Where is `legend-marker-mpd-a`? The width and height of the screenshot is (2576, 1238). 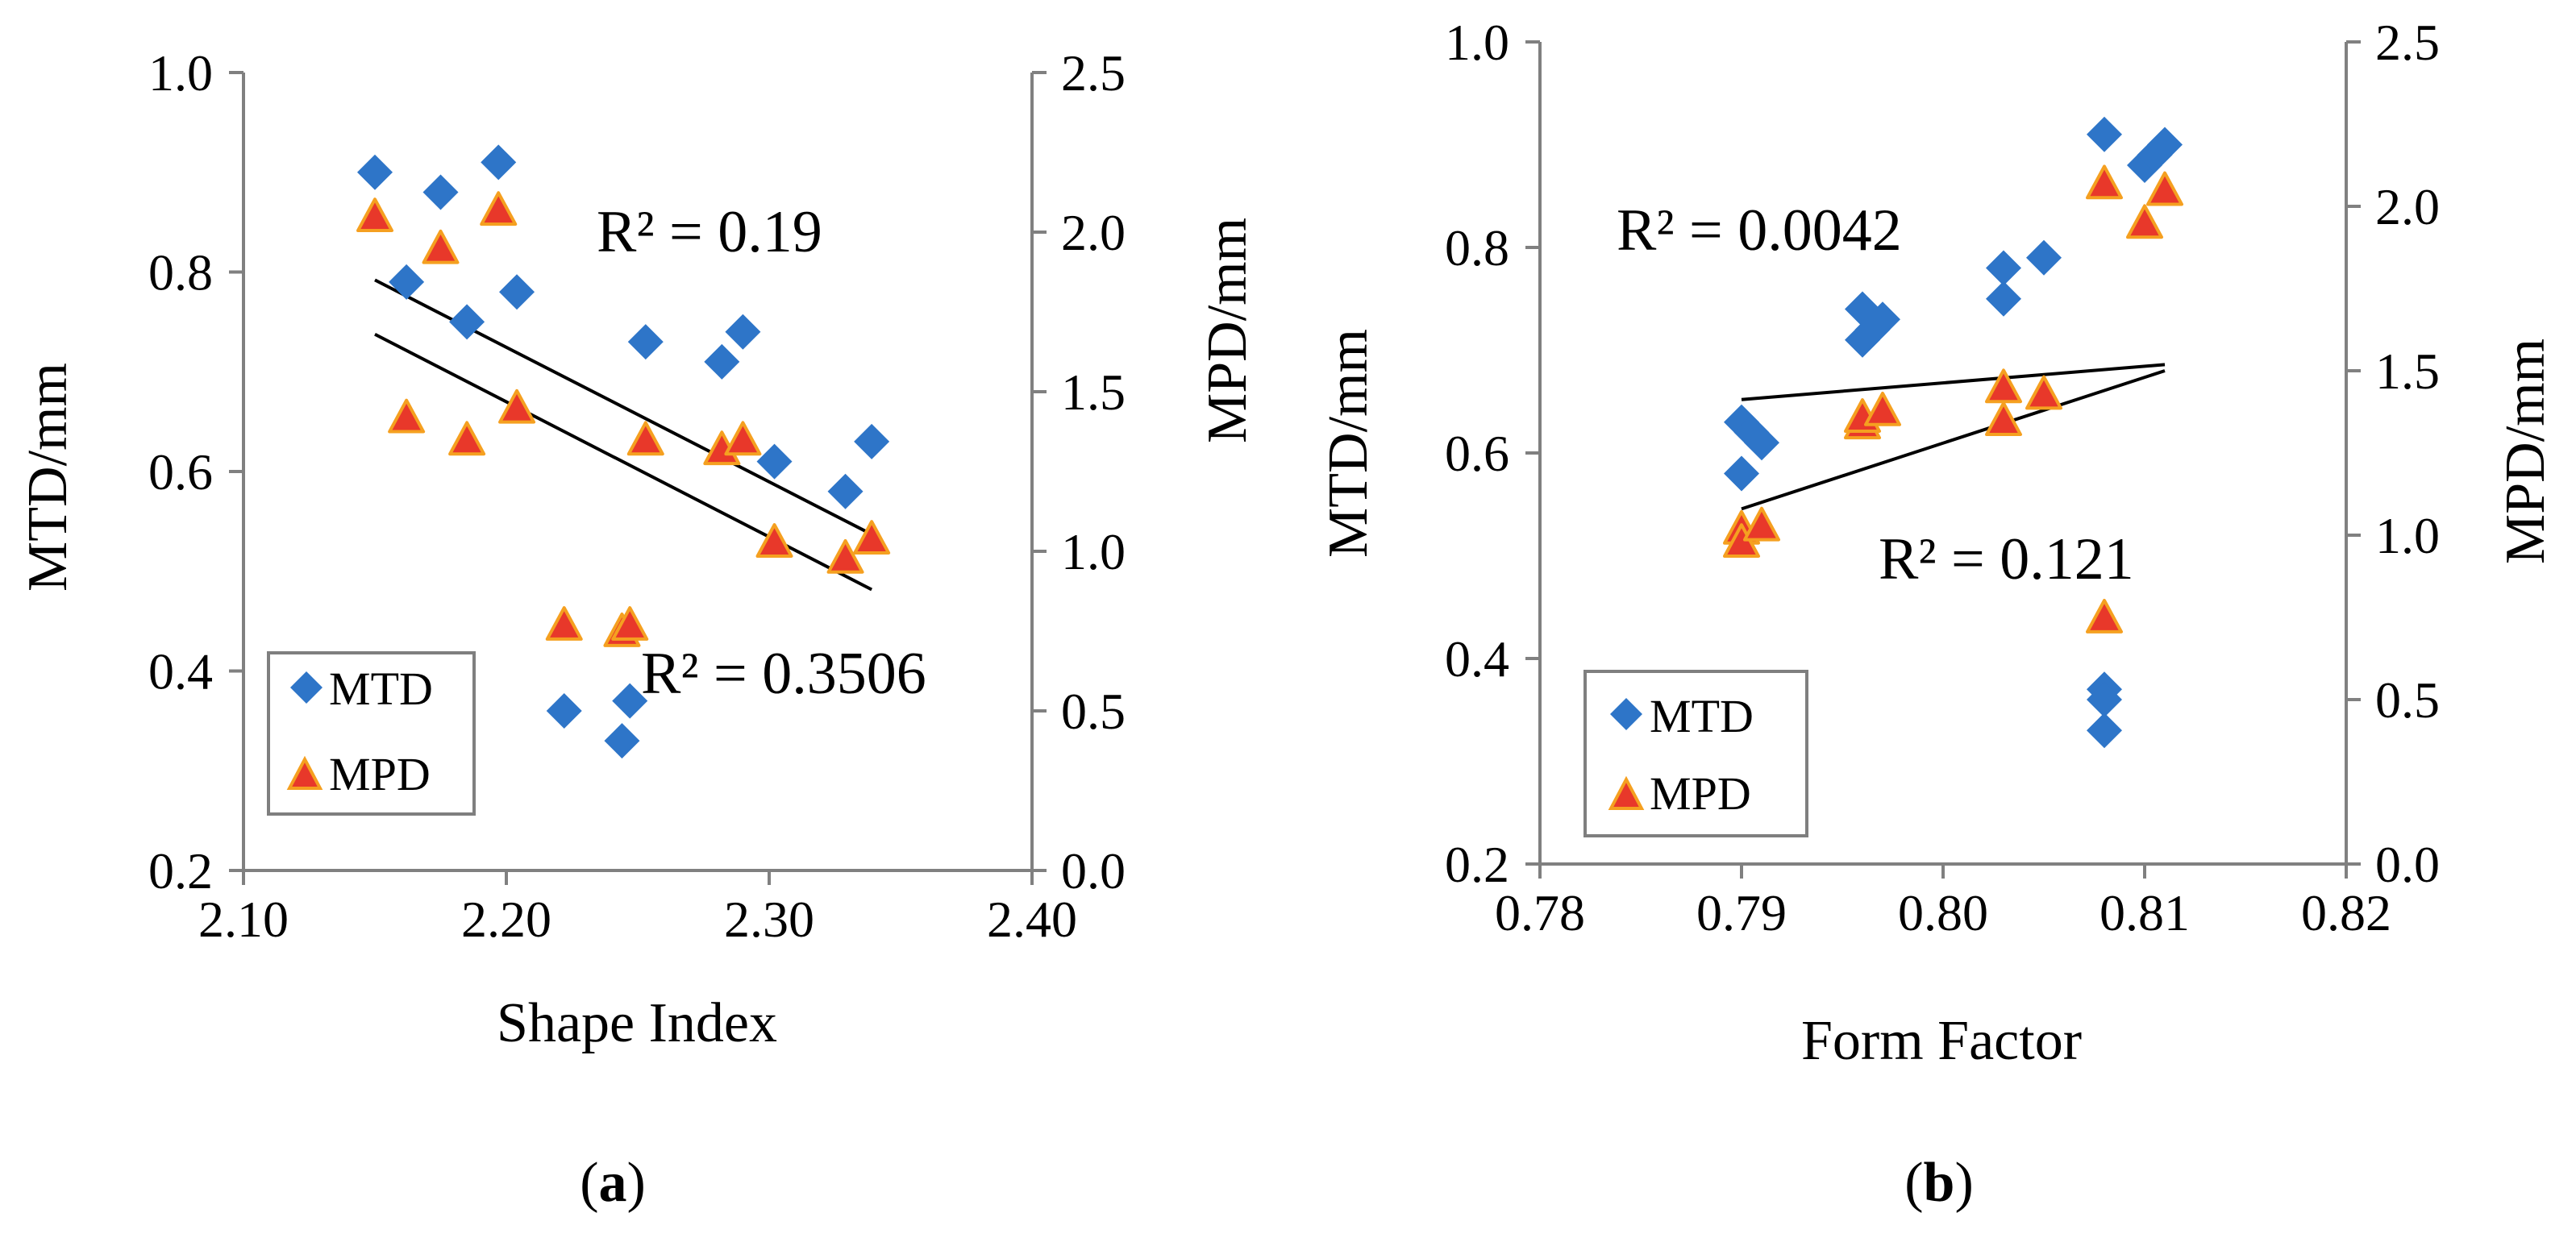 legend-marker-mpd-a is located at coordinates (304, 772).